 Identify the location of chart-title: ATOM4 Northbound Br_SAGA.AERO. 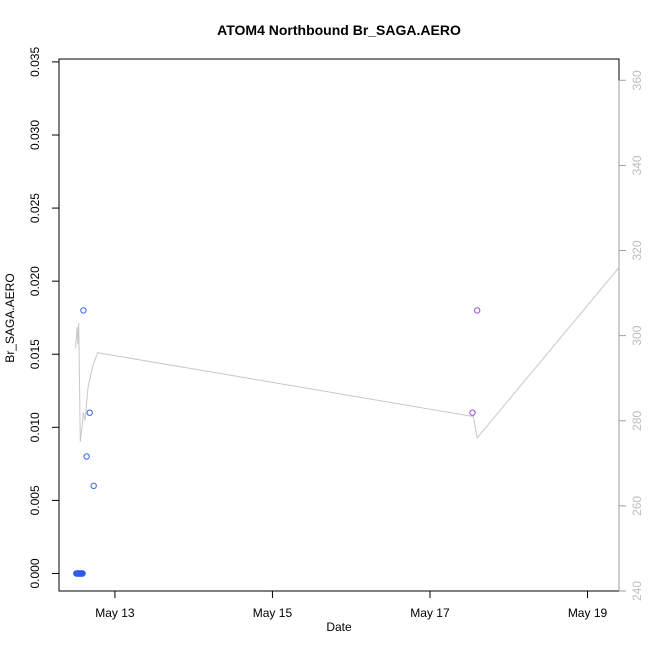
(339, 30).